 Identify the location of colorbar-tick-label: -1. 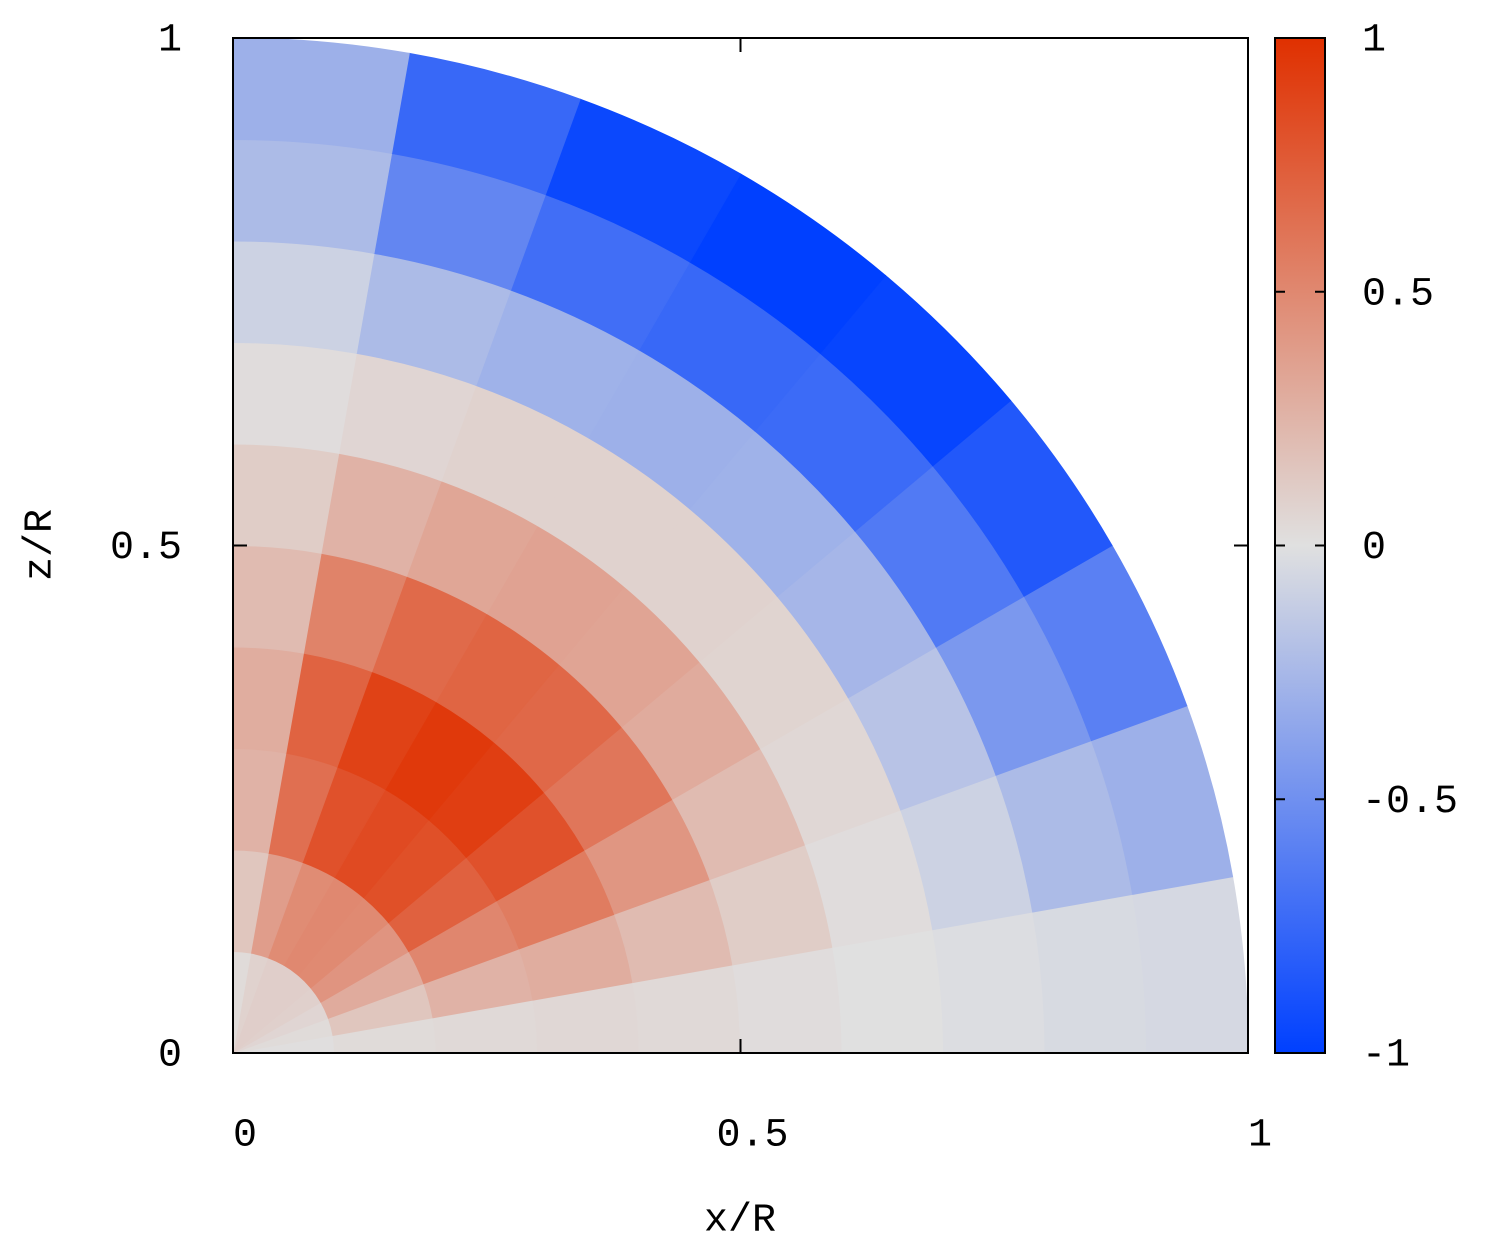
(1386, 1056).